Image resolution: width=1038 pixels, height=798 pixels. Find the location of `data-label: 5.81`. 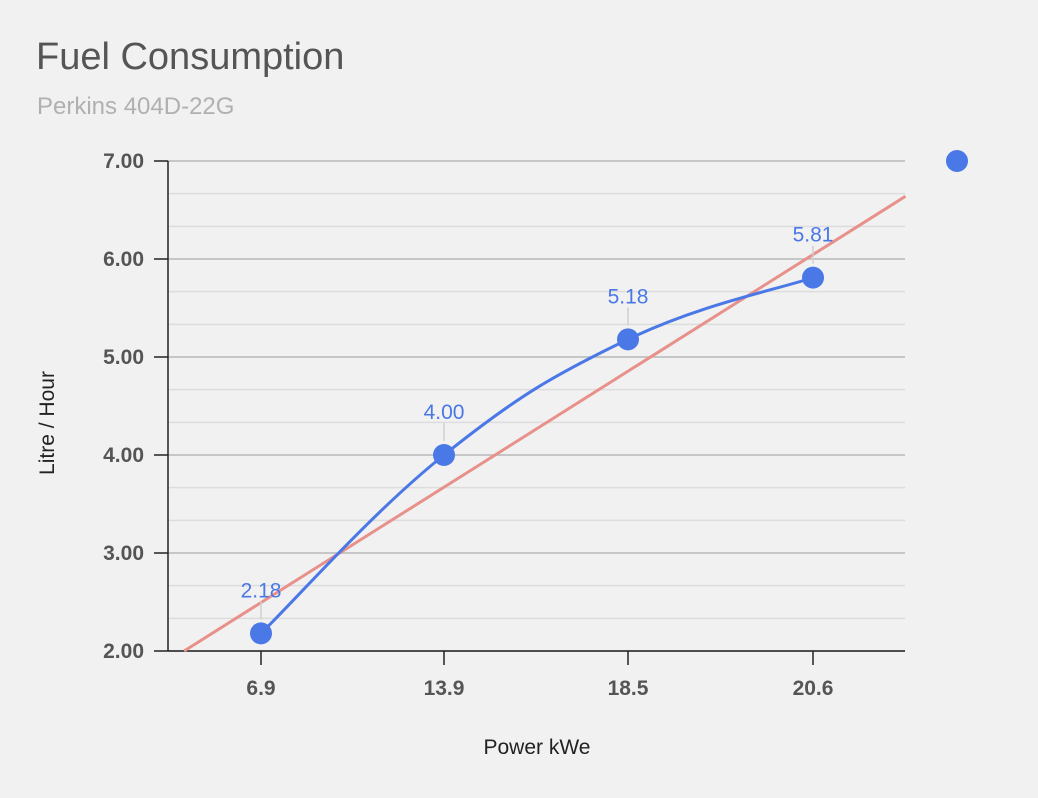

data-label: 5.81 is located at coordinates (813, 235).